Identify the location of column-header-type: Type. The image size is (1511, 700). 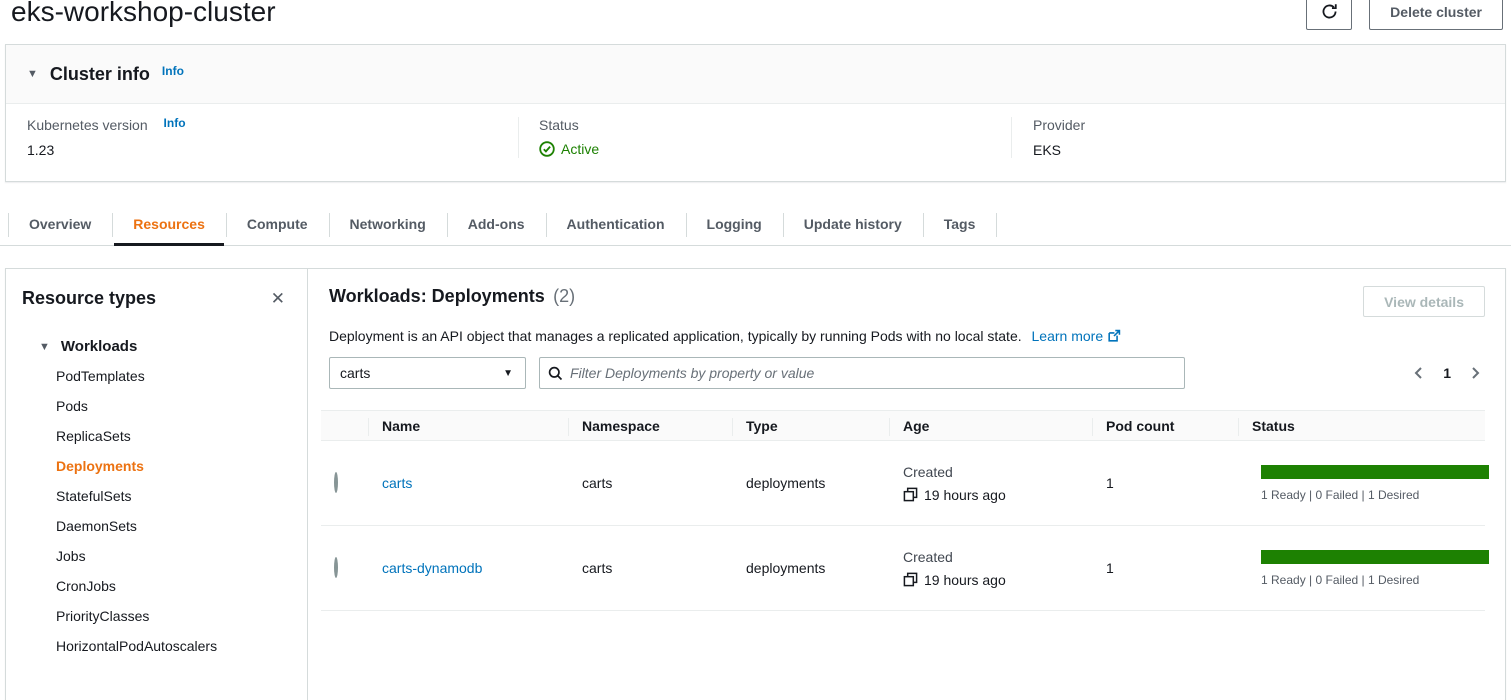
(810, 426).